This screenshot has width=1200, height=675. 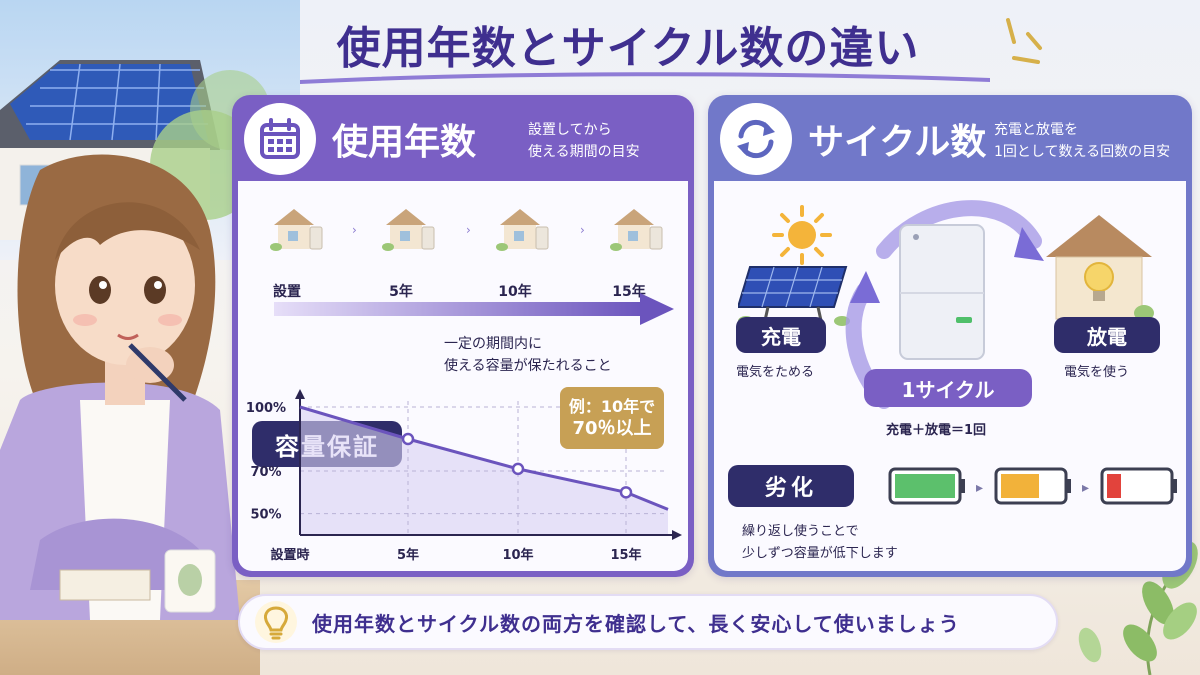 What do you see at coordinates (1138, 486) in the screenshot?
I see `battery-low-icon` at bounding box center [1138, 486].